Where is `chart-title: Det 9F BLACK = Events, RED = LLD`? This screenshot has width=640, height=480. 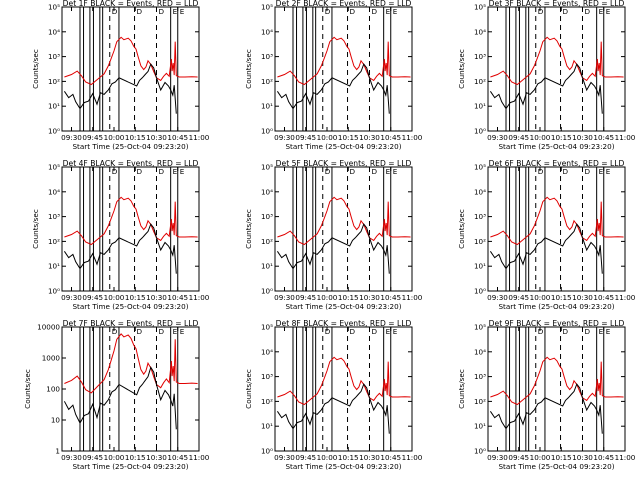 chart-title: Det 9F BLACK = Events, RED = LLD is located at coordinates (557, 323).